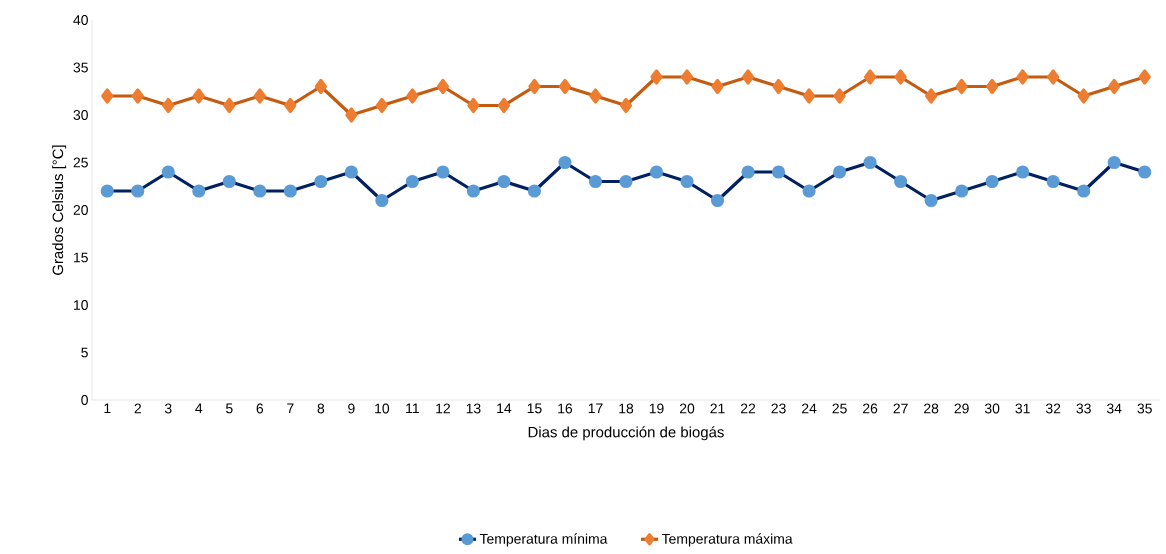 Image resolution: width=1166 pixels, height=554 pixels. I want to click on x-tick-label: 29, so click(961, 408).